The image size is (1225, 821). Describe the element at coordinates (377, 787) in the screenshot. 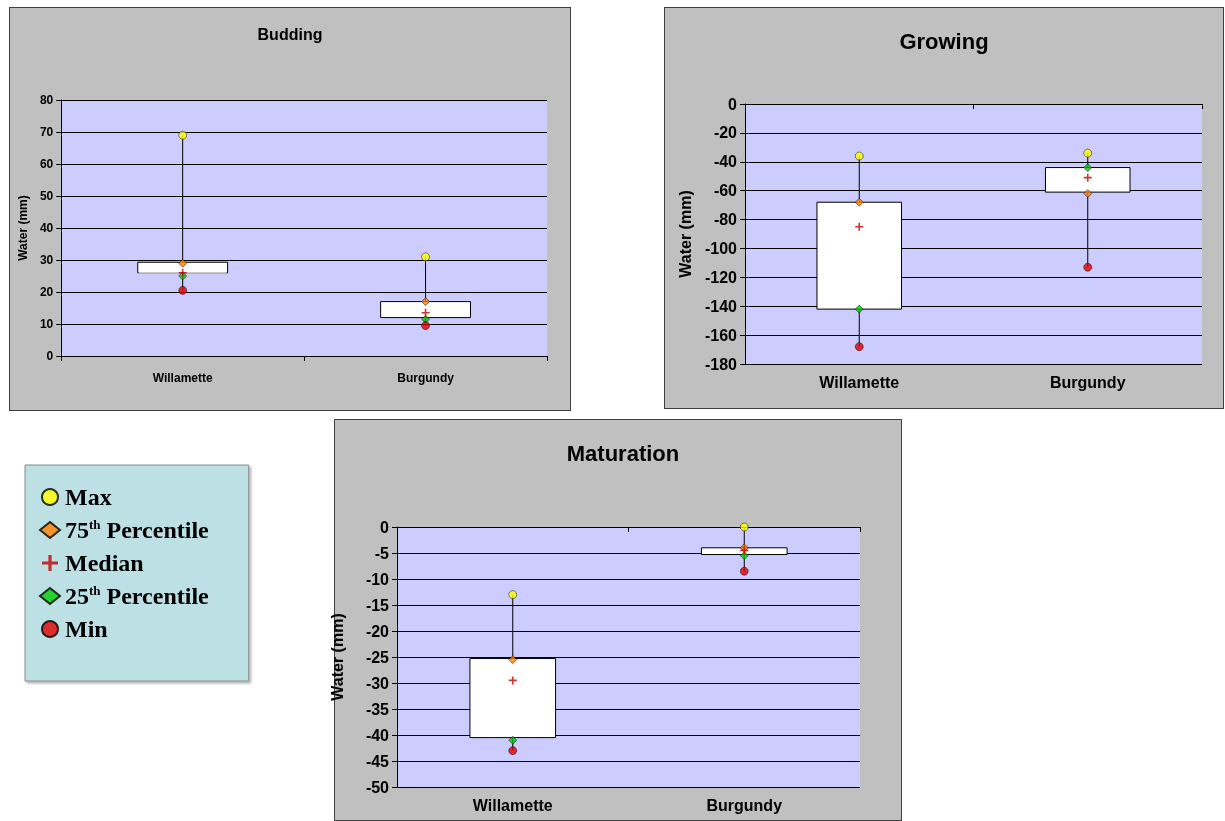

I see `y-tick-label: -50` at that location.